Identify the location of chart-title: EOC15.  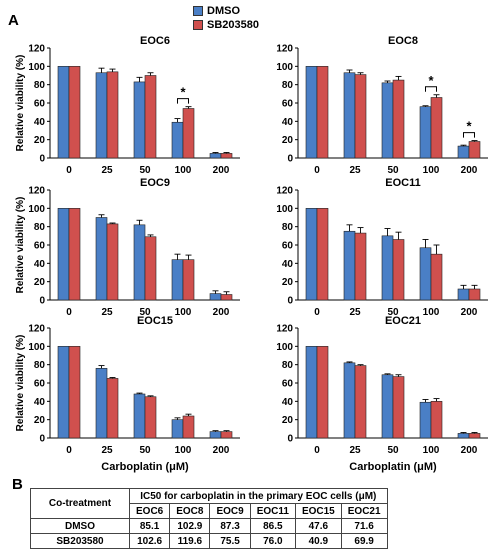
(155, 321).